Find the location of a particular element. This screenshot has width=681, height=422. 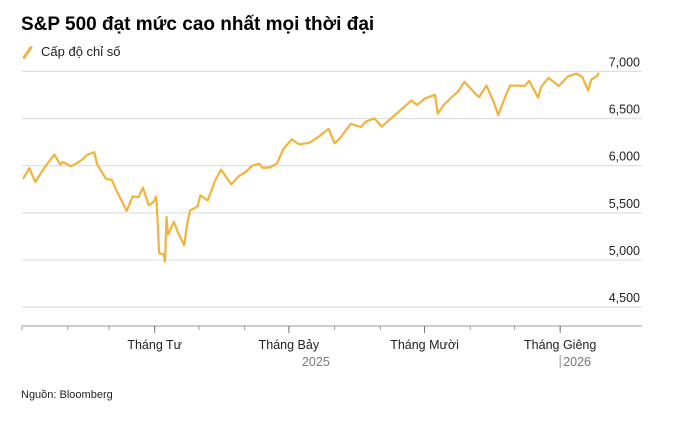

x-tick-label: Tháng Giêng is located at coordinates (560, 345).